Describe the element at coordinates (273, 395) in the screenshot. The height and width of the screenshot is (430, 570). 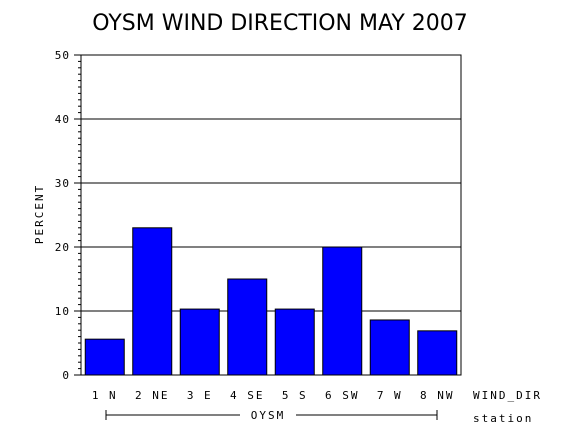
I see `x-axis: 1 N 2 NE 3 E 4 SE 5 S 6 SW 7 W 8 NW` at that location.